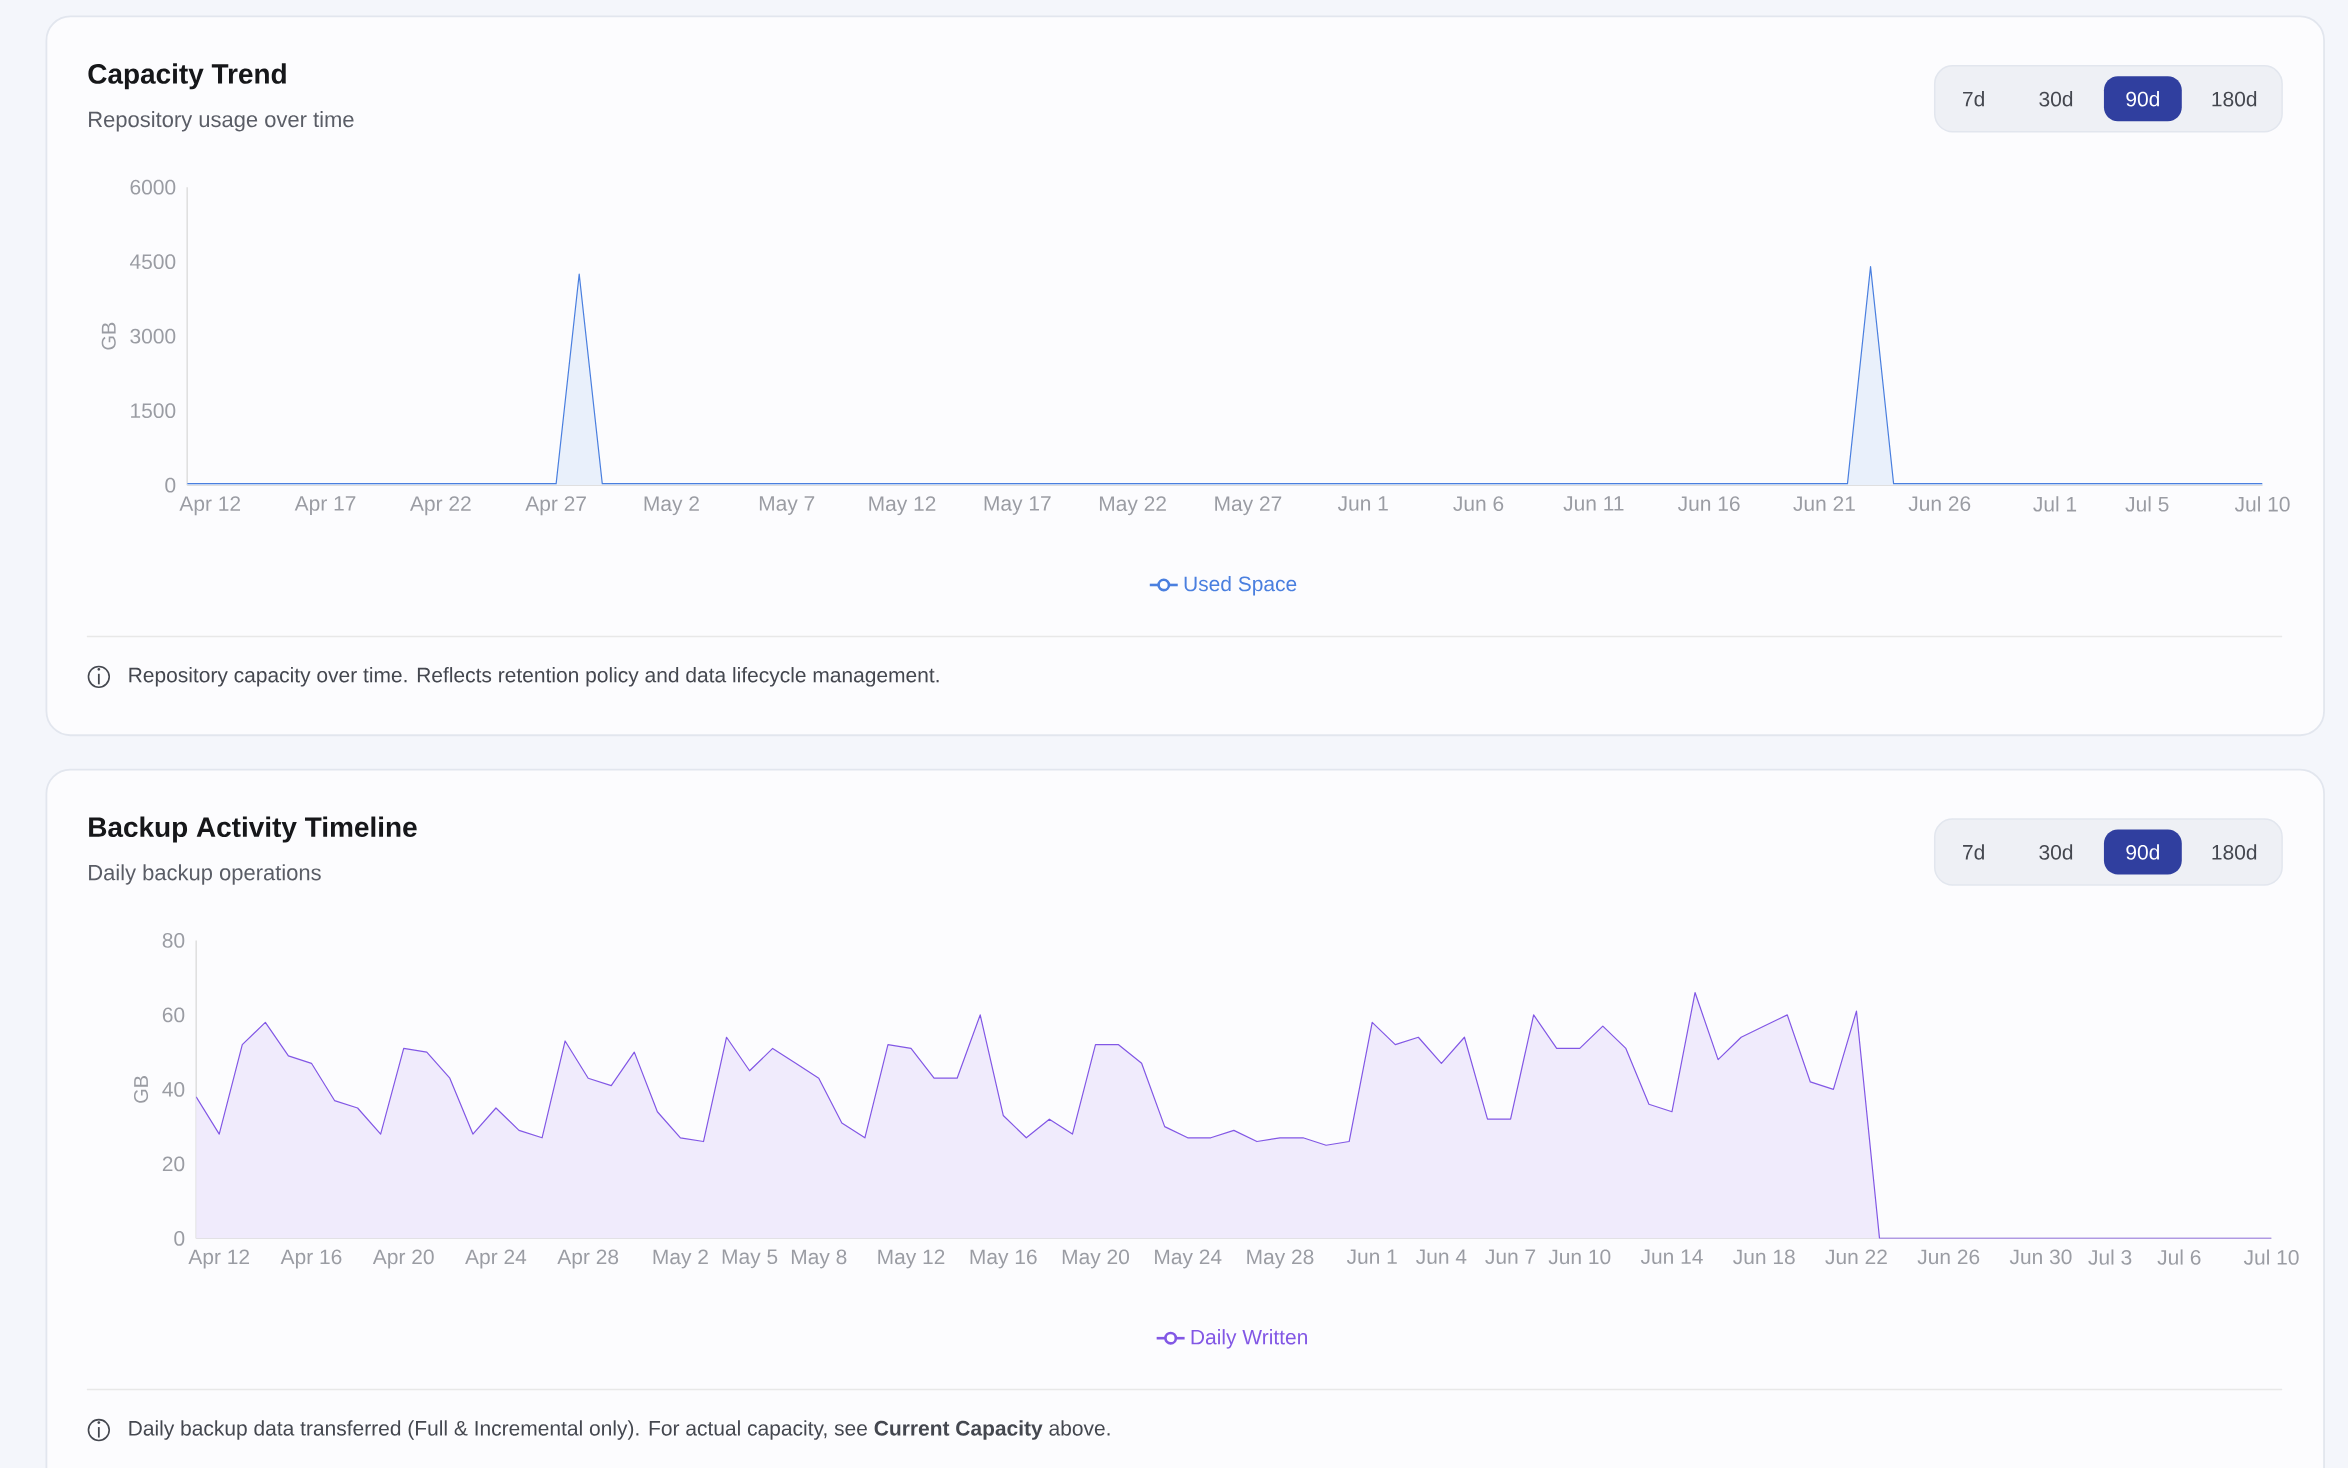 Image resolution: width=2348 pixels, height=1468 pixels. Describe the element at coordinates (253, 829) in the screenshot. I see `chart-title: Backup Activity Timeline` at that location.